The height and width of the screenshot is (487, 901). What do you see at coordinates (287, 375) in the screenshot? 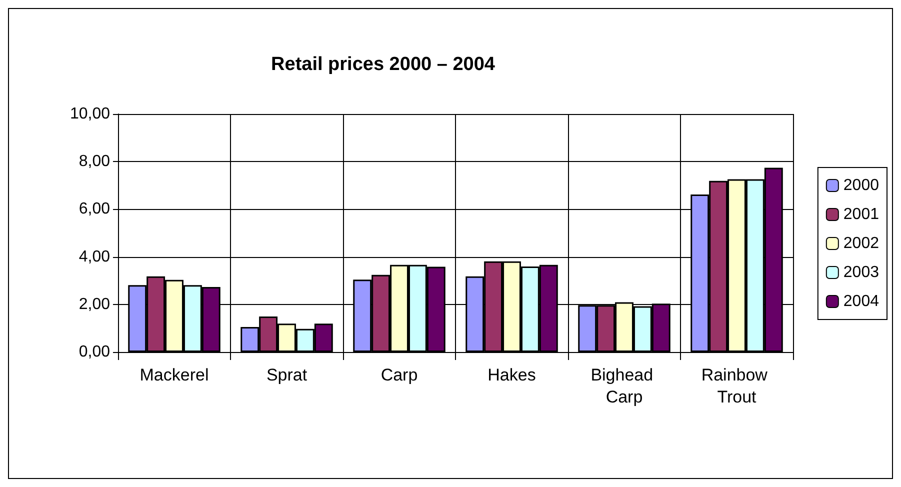
I see `x-tick-label: Sprat` at bounding box center [287, 375].